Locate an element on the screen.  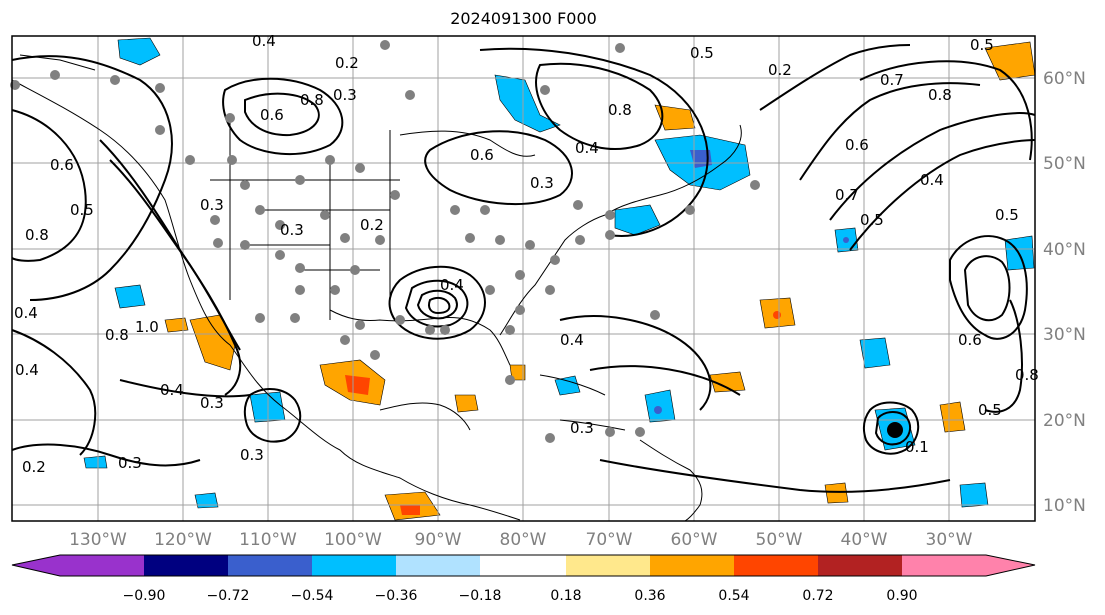
lat-label: 50°N is located at coordinates (1064, 164).